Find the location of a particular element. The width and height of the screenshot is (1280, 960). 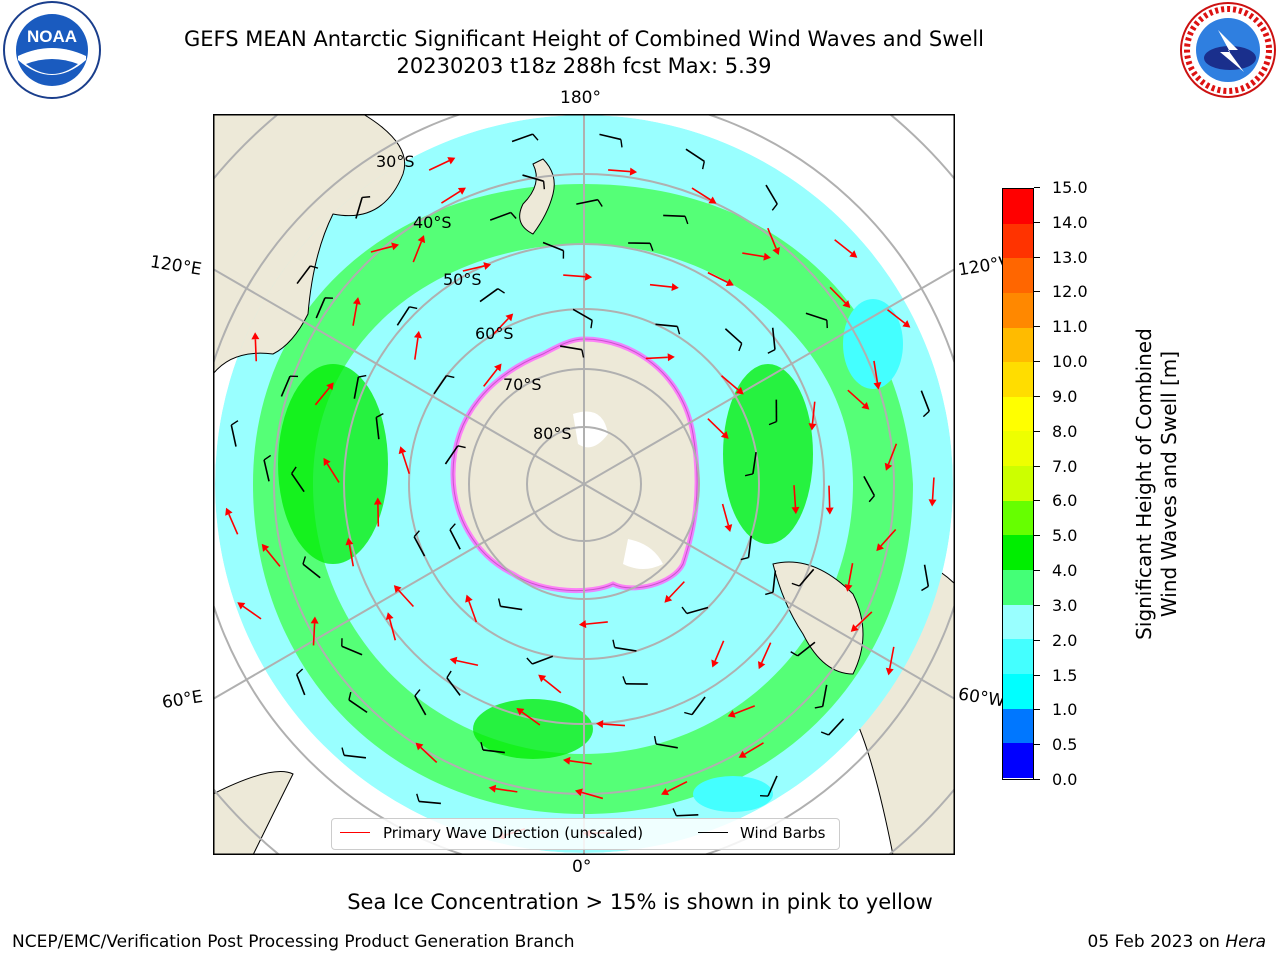

lon-label-120e: 120°E is located at coordinates (175, 266).